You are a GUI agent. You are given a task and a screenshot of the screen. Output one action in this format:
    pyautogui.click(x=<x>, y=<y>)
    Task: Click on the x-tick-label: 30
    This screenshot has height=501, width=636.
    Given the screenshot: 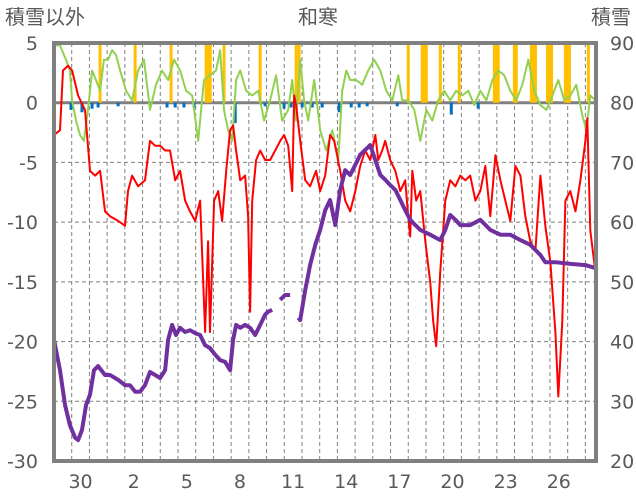 What is the action you would take?
    pyautogui.click(x=80, y=482)
    